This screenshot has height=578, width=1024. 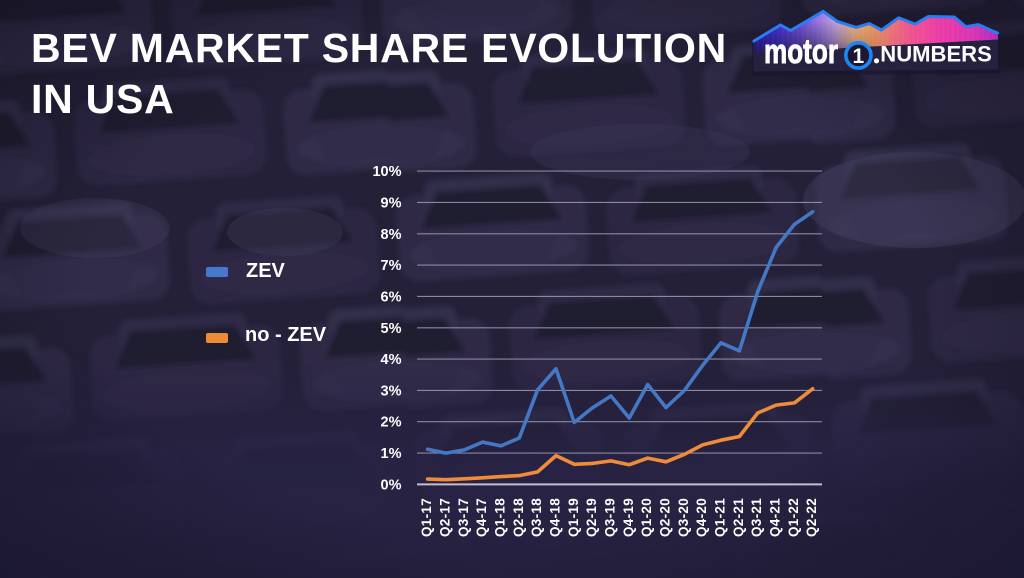 What do you see at coordinates (720, 517) in the screenshot?
I see `svg-text: Q1-21` at bounding box center [720, 517].